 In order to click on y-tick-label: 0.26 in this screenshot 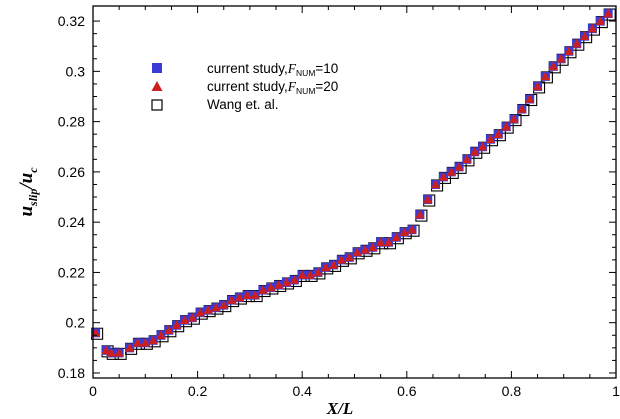, I will do `click(71, 172)`.